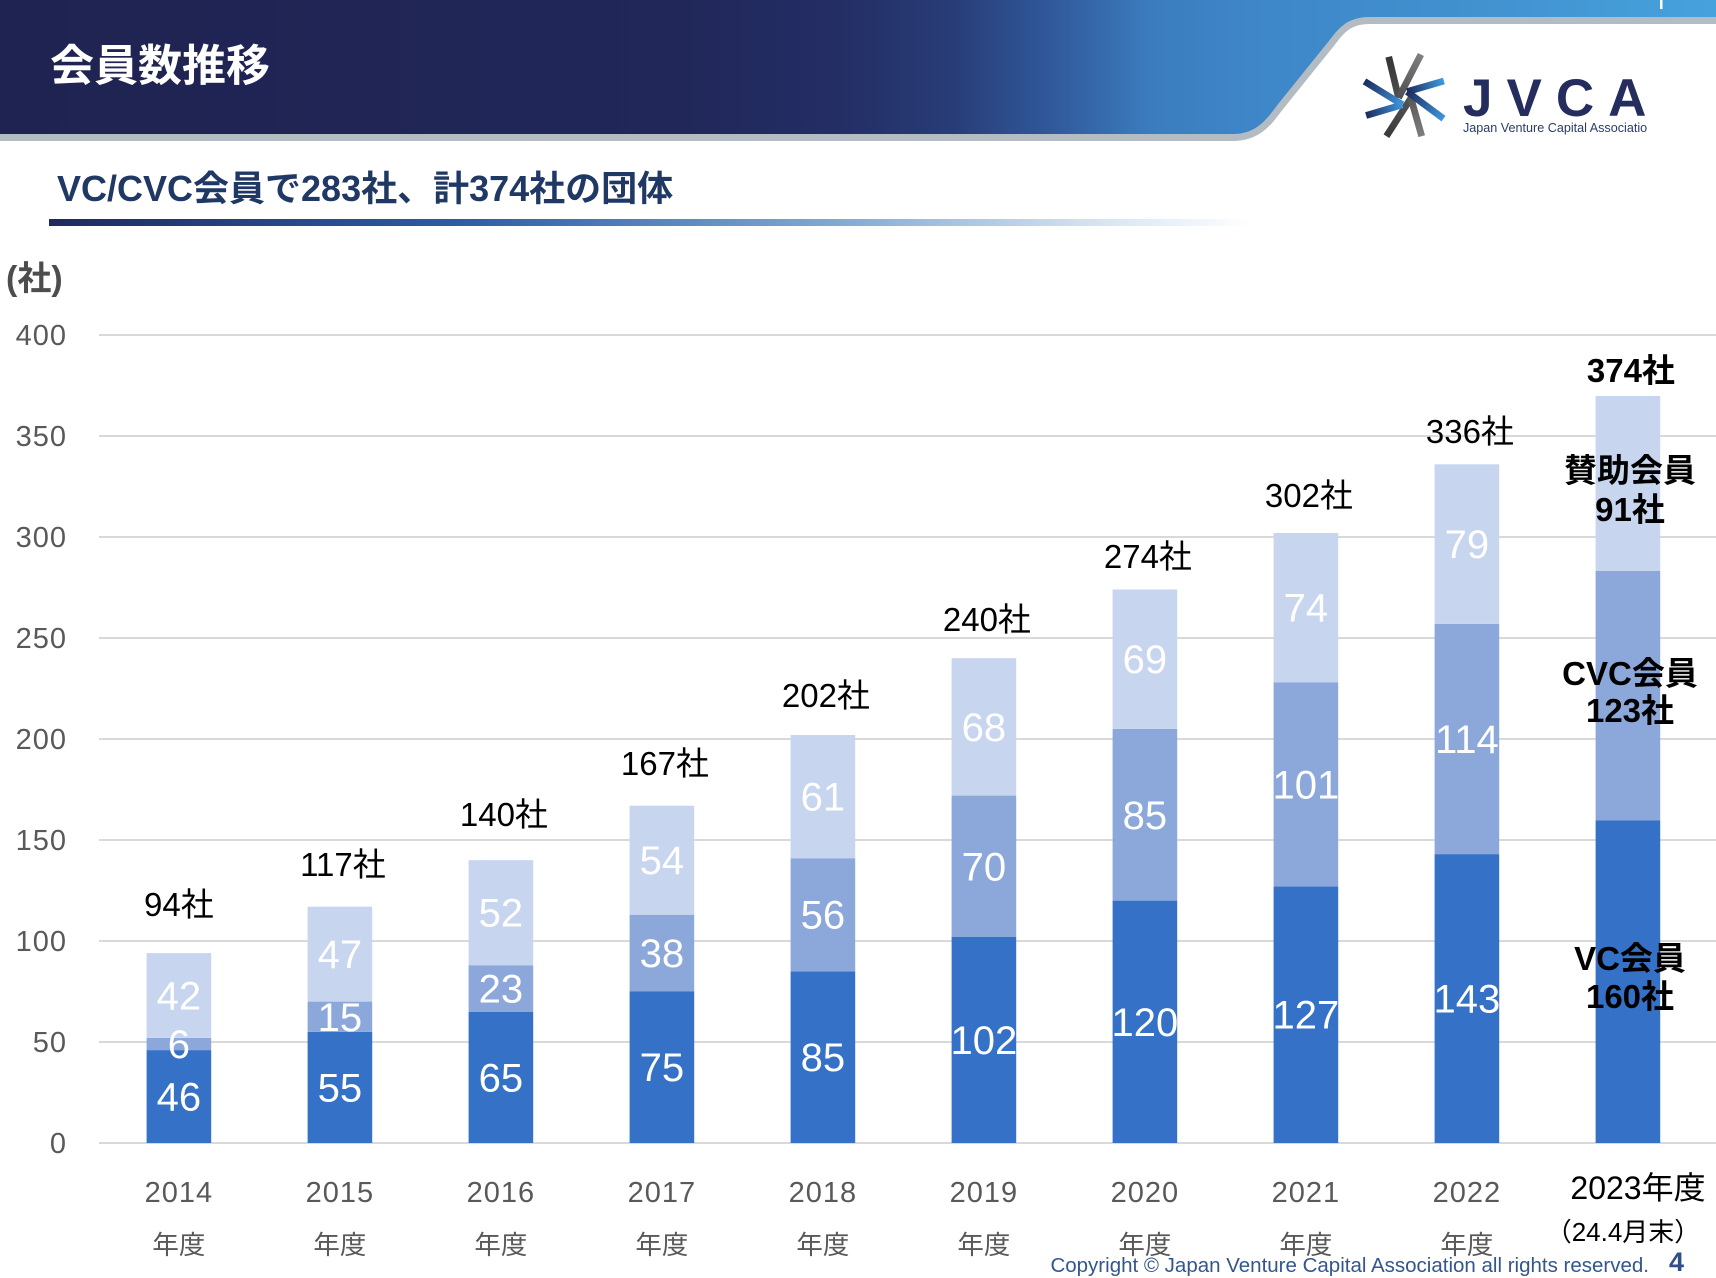  I want to click on svg-text: 68, so click(984, 728).